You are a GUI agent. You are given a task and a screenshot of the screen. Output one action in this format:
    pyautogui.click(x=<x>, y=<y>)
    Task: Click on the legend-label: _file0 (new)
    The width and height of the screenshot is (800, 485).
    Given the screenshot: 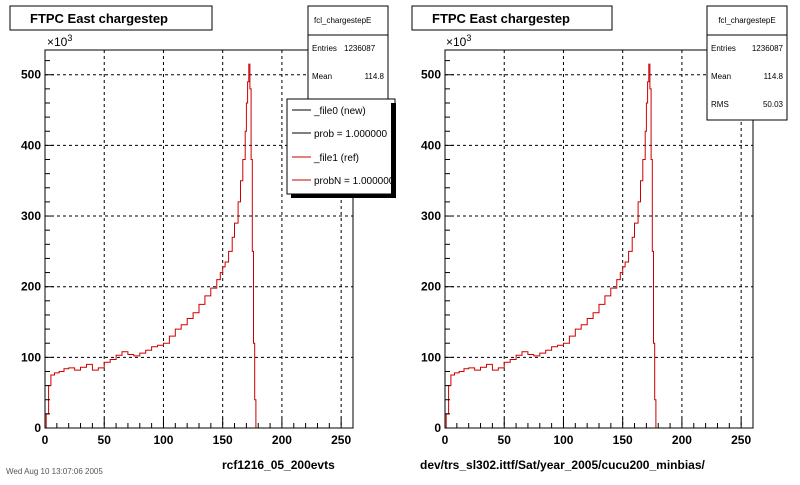 What is the action you would take?
    pyautogui.click(x=339, y=111)
    